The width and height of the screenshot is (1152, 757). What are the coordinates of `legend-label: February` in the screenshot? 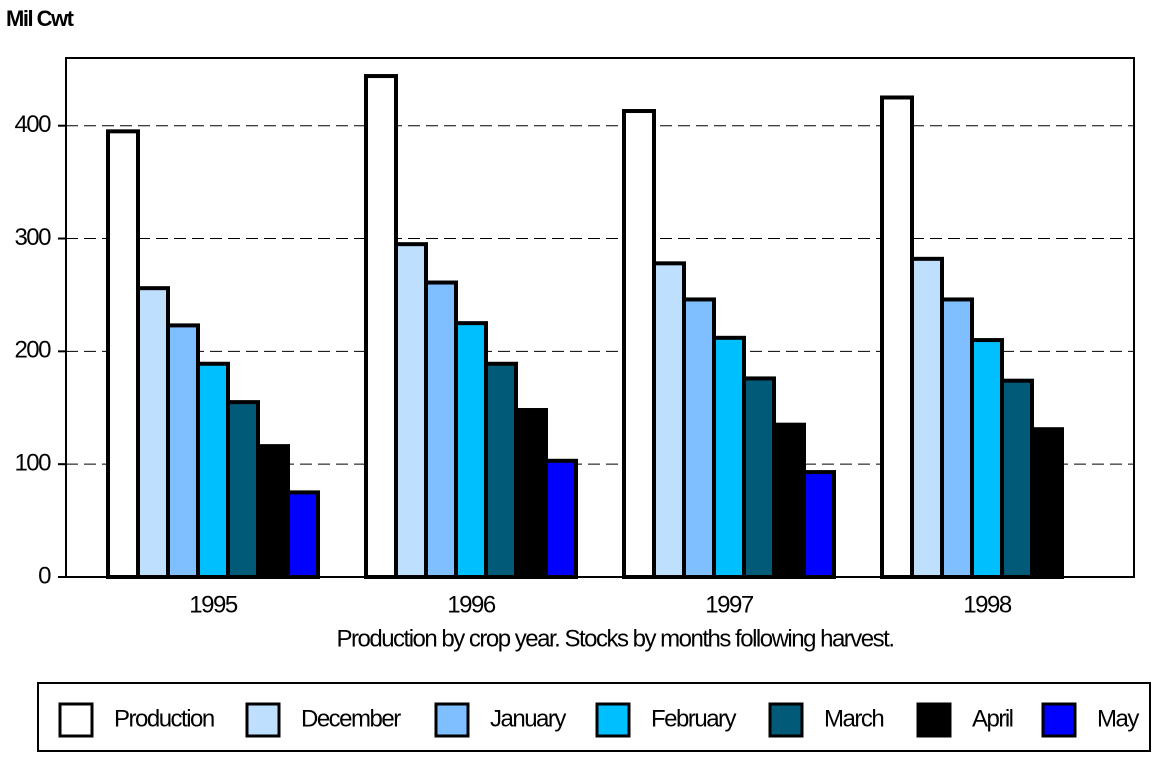 It's located at (694, 718).